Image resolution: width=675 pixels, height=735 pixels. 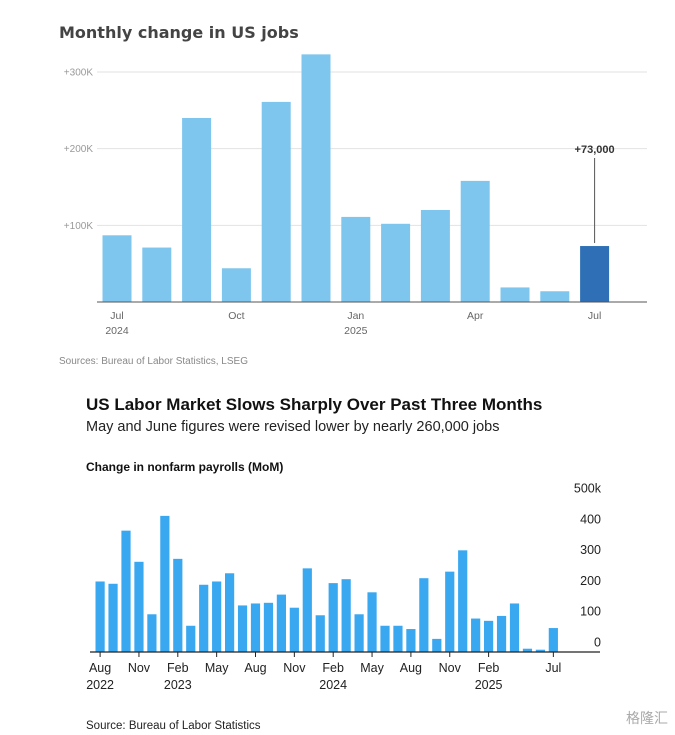 I want to click on chart2-y-ticks: 500k 400 300 200 100 0, so click(x=588, y=566).